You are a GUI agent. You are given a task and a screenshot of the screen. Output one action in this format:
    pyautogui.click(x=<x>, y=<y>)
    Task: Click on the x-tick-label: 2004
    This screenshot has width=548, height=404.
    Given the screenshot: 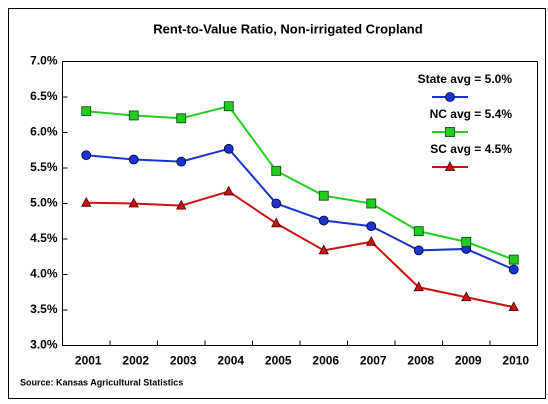 What is the action you would take?
    pyautogui.click(x=230, y=361)
    